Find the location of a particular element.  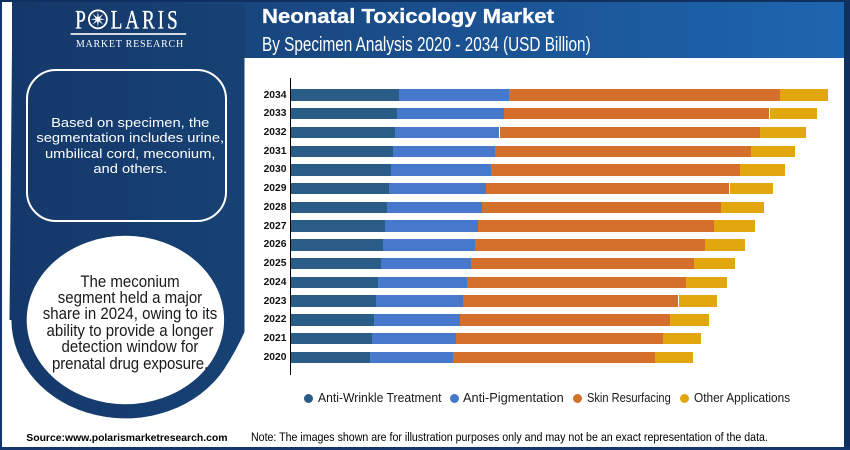

svg-text: P is located at coordinates (80, 19).